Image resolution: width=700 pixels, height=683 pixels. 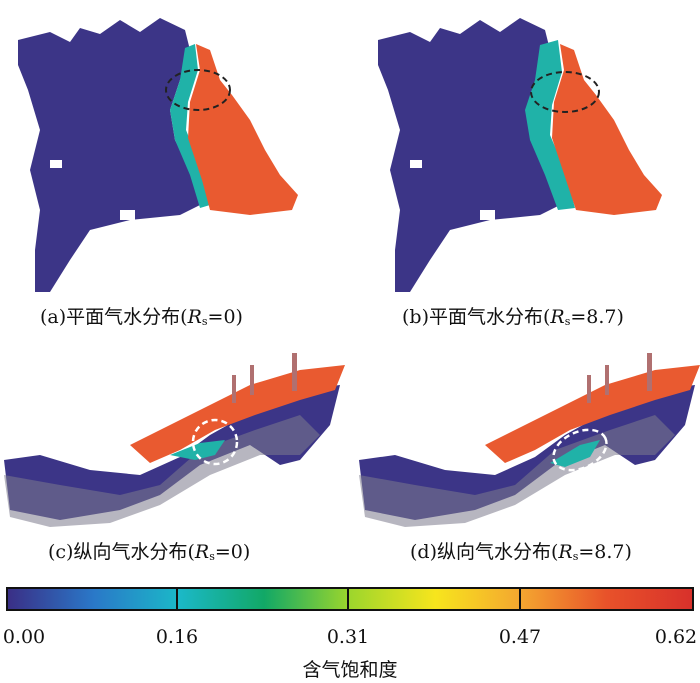 I want to click on colorbar-tick-label: 0.00, so click(x=24, y=637).